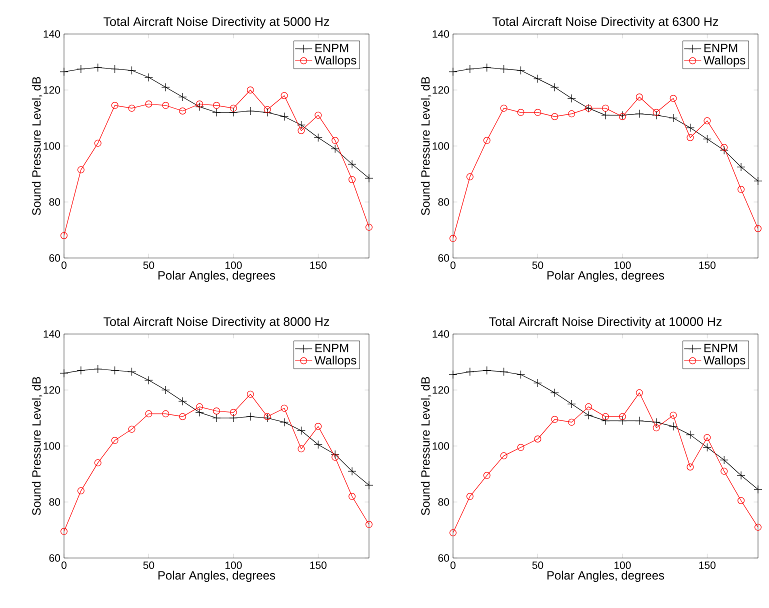 The image size is (769, 608). Describe the element at coordinates (441, 34) in the screenshot. I see `y-tick-label: 140` at that location.